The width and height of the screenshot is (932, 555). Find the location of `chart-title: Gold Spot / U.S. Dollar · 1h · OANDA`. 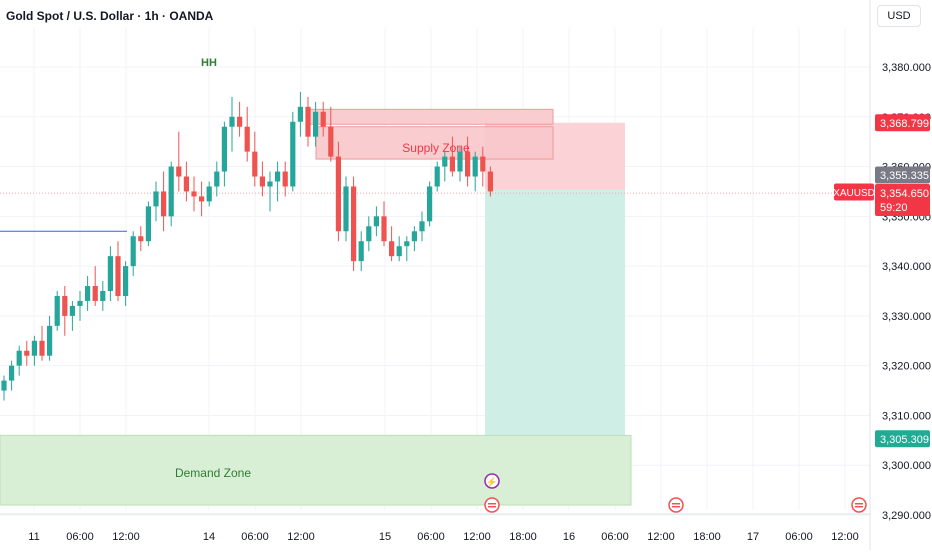

chart-title: Gold Spot / U.S. Dollar · 1h · OANDA is located at coordinates (110, 16).